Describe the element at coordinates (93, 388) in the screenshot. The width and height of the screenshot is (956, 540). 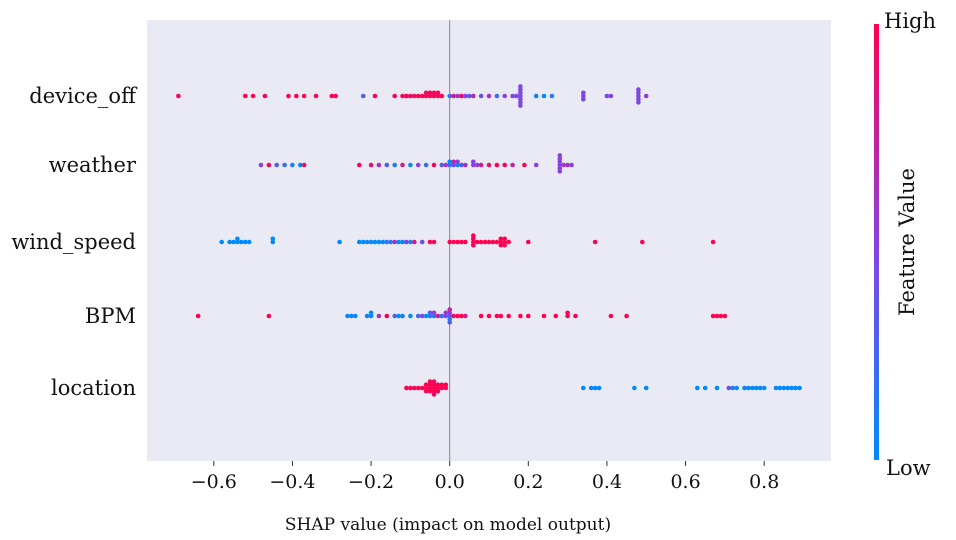
I see `feature-label-location: location` at that location.